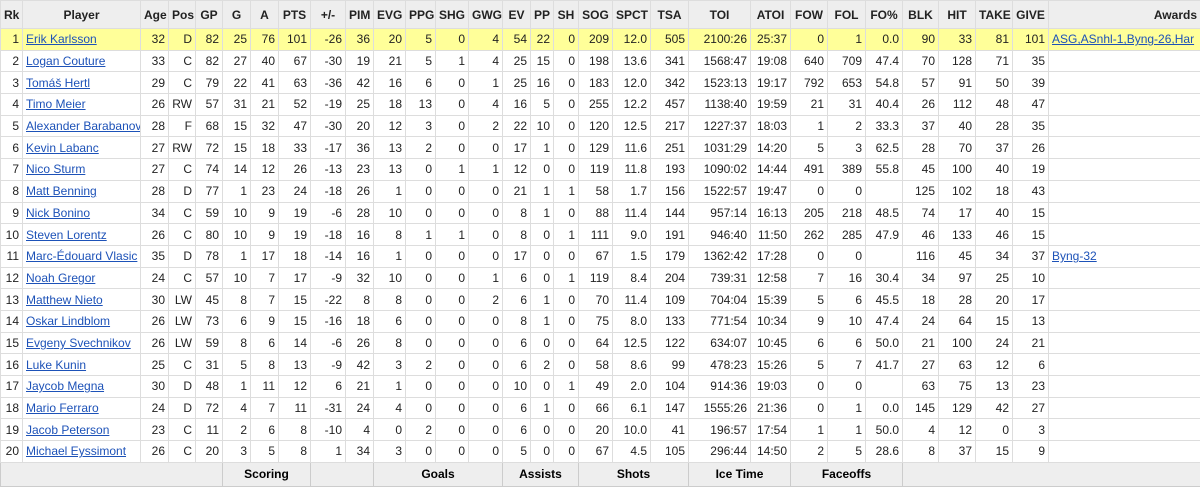  Describe the element at coordinates (62, 147) in the screenshot. I see `player-link: Kevin Labanc` at that location.